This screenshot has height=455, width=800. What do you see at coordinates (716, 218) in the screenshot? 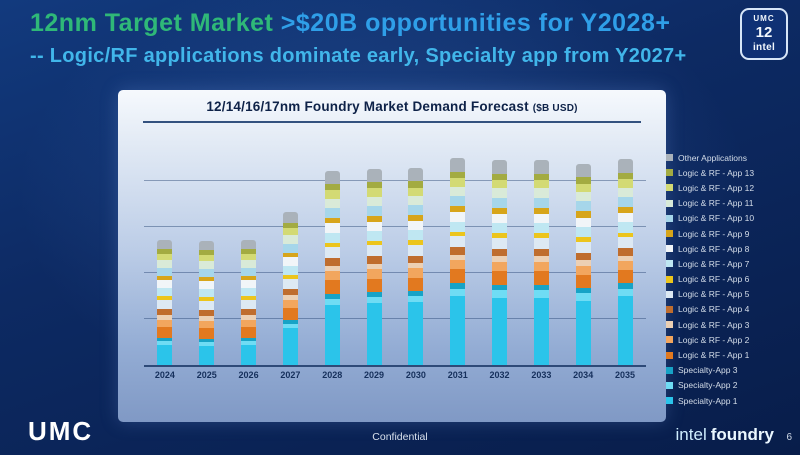
I see `legend-label: Logic & RF - App 10` at bounding box center [716, 218].